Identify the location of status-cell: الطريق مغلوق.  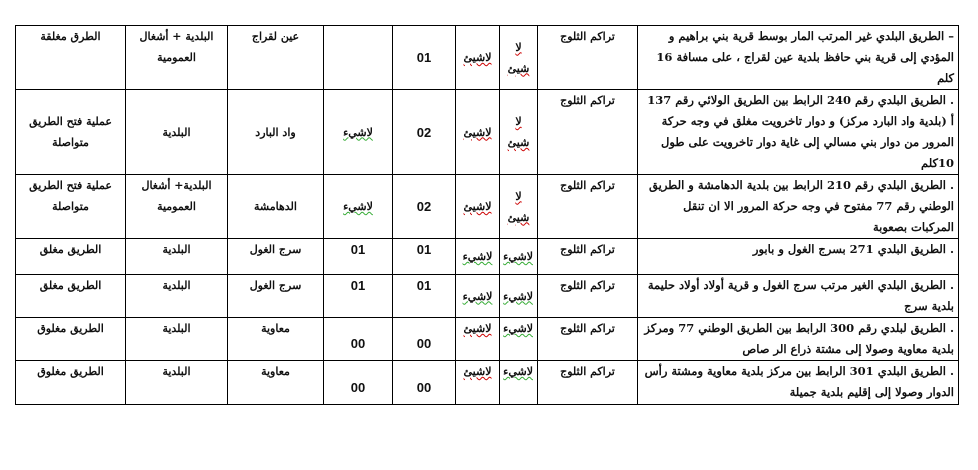
(70, 382).